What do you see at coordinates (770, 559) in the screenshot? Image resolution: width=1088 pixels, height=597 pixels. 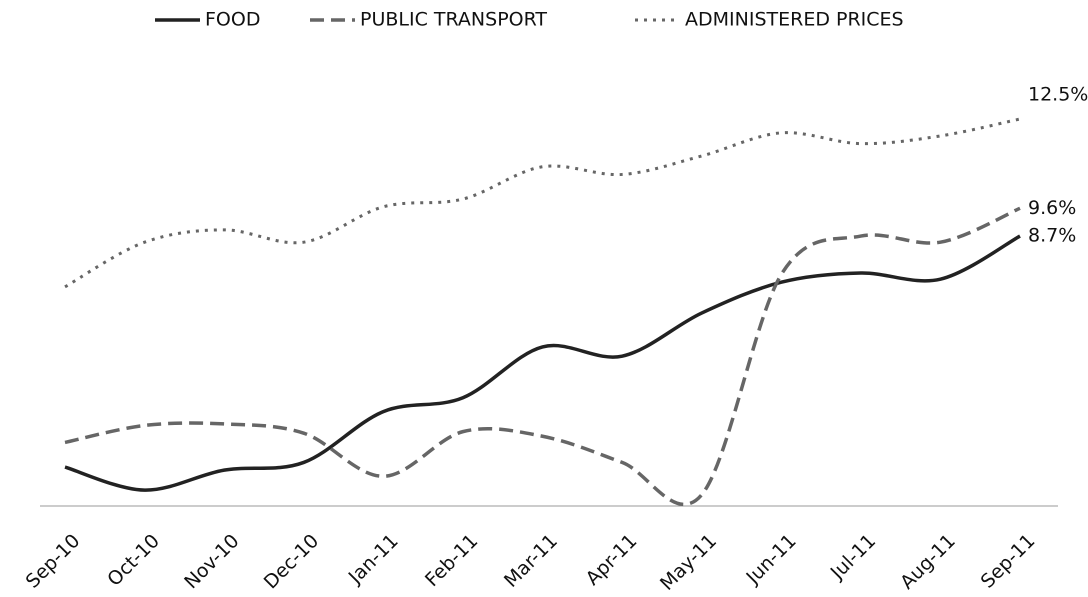 I see `x-tick-label: Jun-11` at bounding box center [770, 559].